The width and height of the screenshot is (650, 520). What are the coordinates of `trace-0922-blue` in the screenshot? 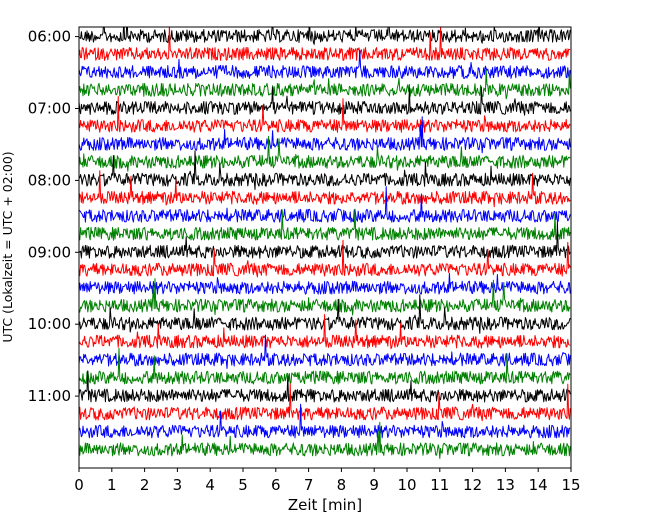 It's located at (325, 283).